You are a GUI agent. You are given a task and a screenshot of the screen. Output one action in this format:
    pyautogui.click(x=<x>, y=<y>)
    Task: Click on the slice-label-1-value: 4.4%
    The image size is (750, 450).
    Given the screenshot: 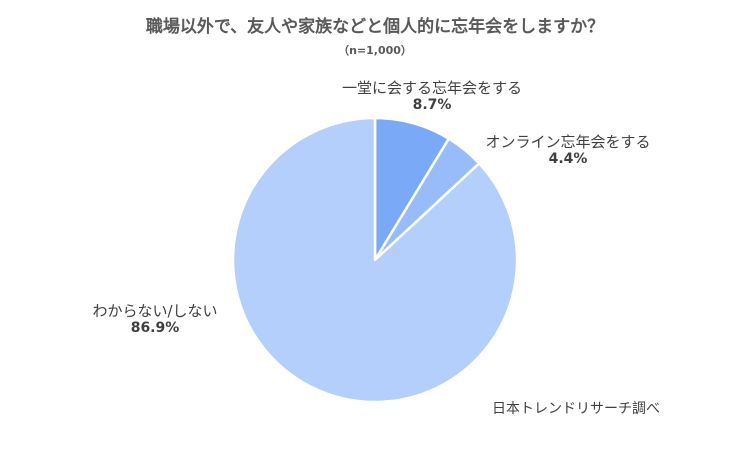 What is the action you would take?
    pyautogui.click(x=568, y=159)
    